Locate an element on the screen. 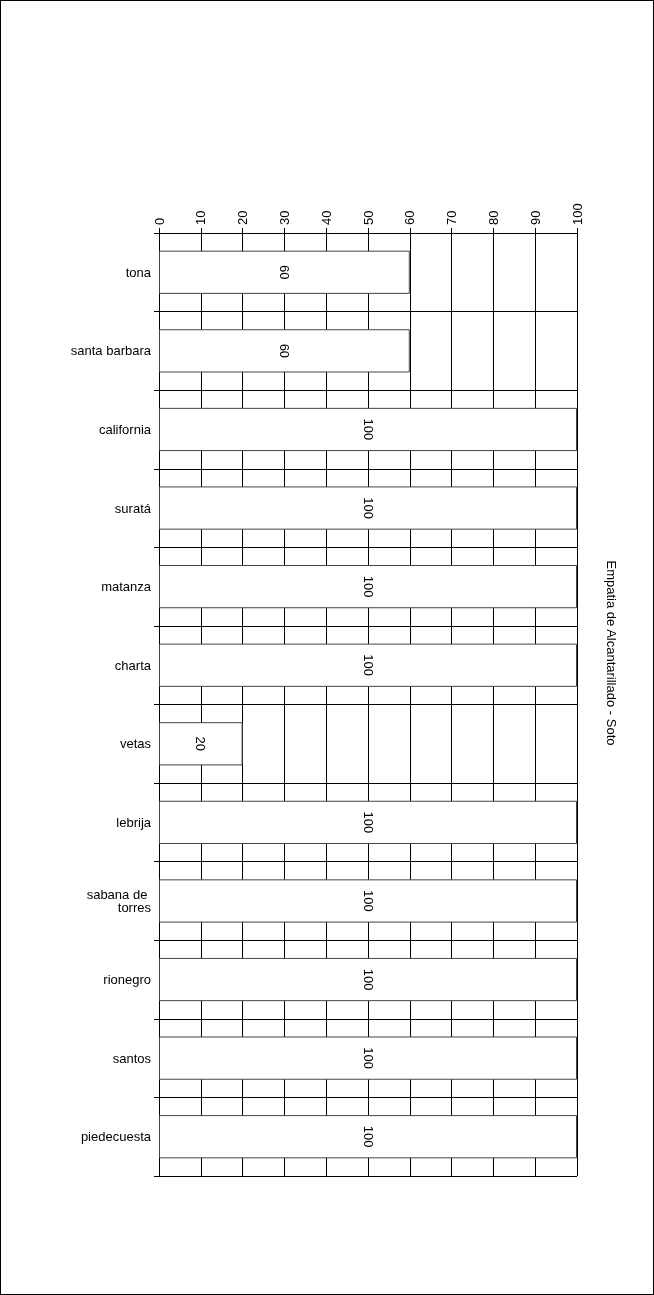  x-tick-label: 80 is located at coordinates (493, 217).